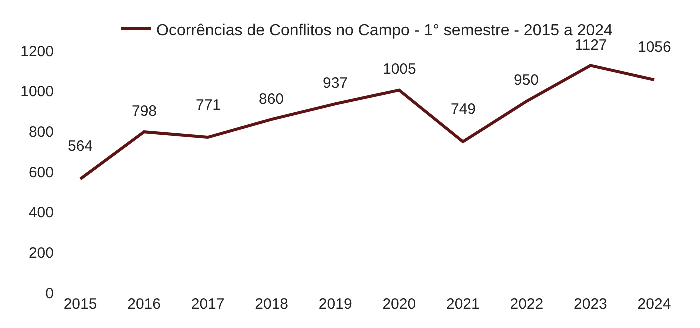 Image resolution: width=700 pixels, height=328 pixels. What do you see at coordinates (399, 304) in the screenshot?
I see `x-tick-label: 2020` at bounding box center [399, 304].